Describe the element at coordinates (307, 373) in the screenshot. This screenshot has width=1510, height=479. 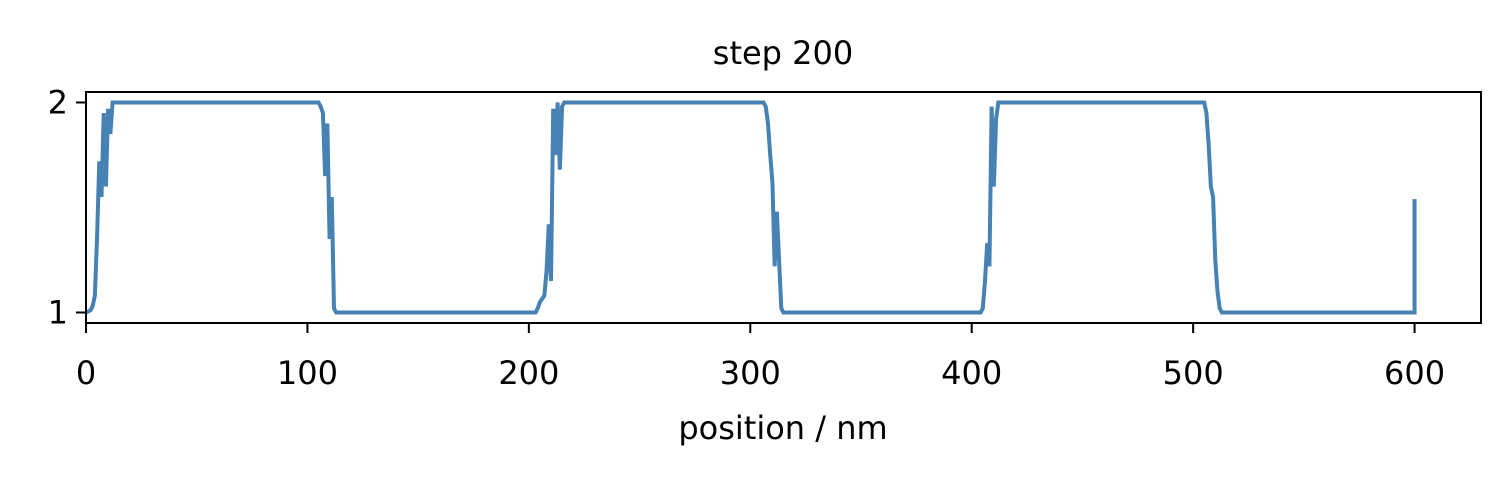
I see `x-tick-label: 100` at that location.